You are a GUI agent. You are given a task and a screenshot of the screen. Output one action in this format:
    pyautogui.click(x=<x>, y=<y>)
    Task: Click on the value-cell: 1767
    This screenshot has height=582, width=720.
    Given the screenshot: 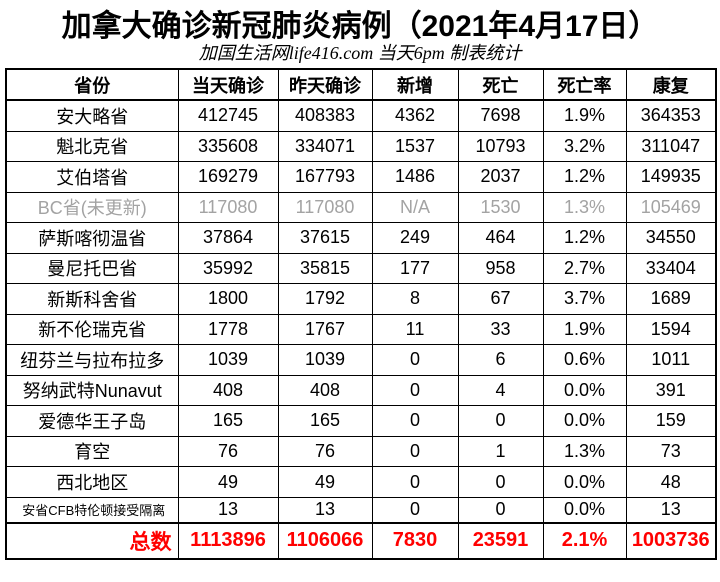 What is the action you would take?
    pyautogui.click(x=325, y=329)
    